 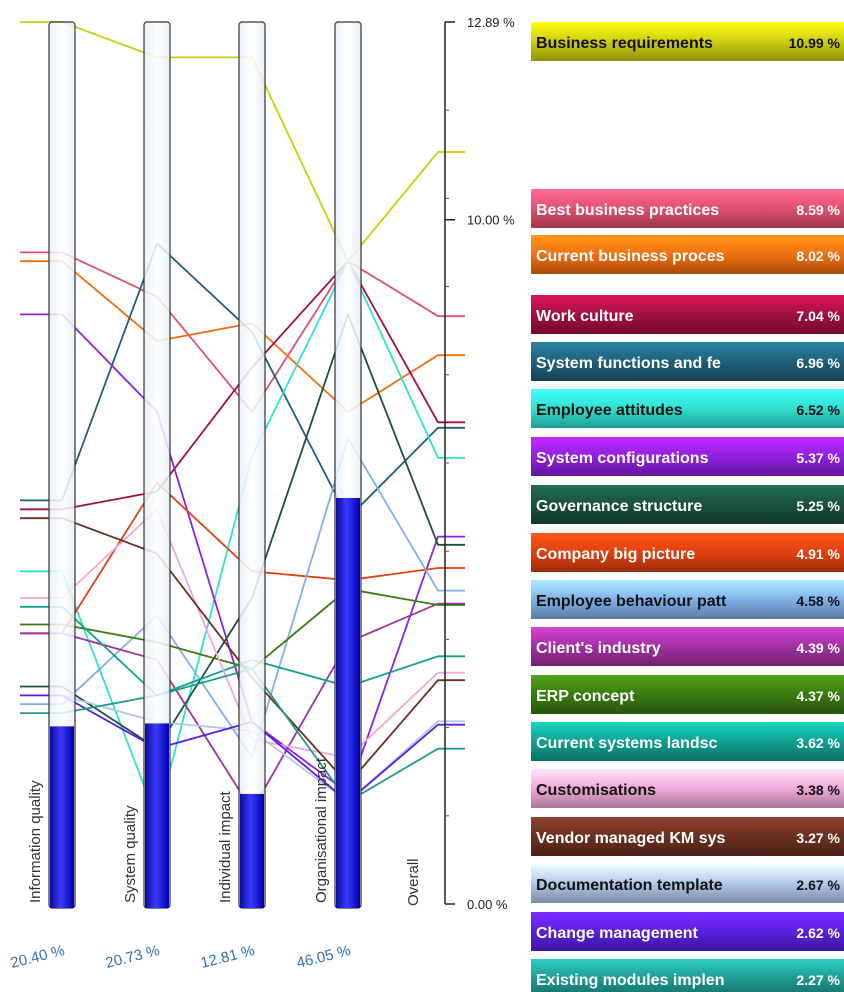 What do you see at coordinates (596, 790) in the screenshot?
I see `legend-label: Customisations` at bounding box center [596, 790].